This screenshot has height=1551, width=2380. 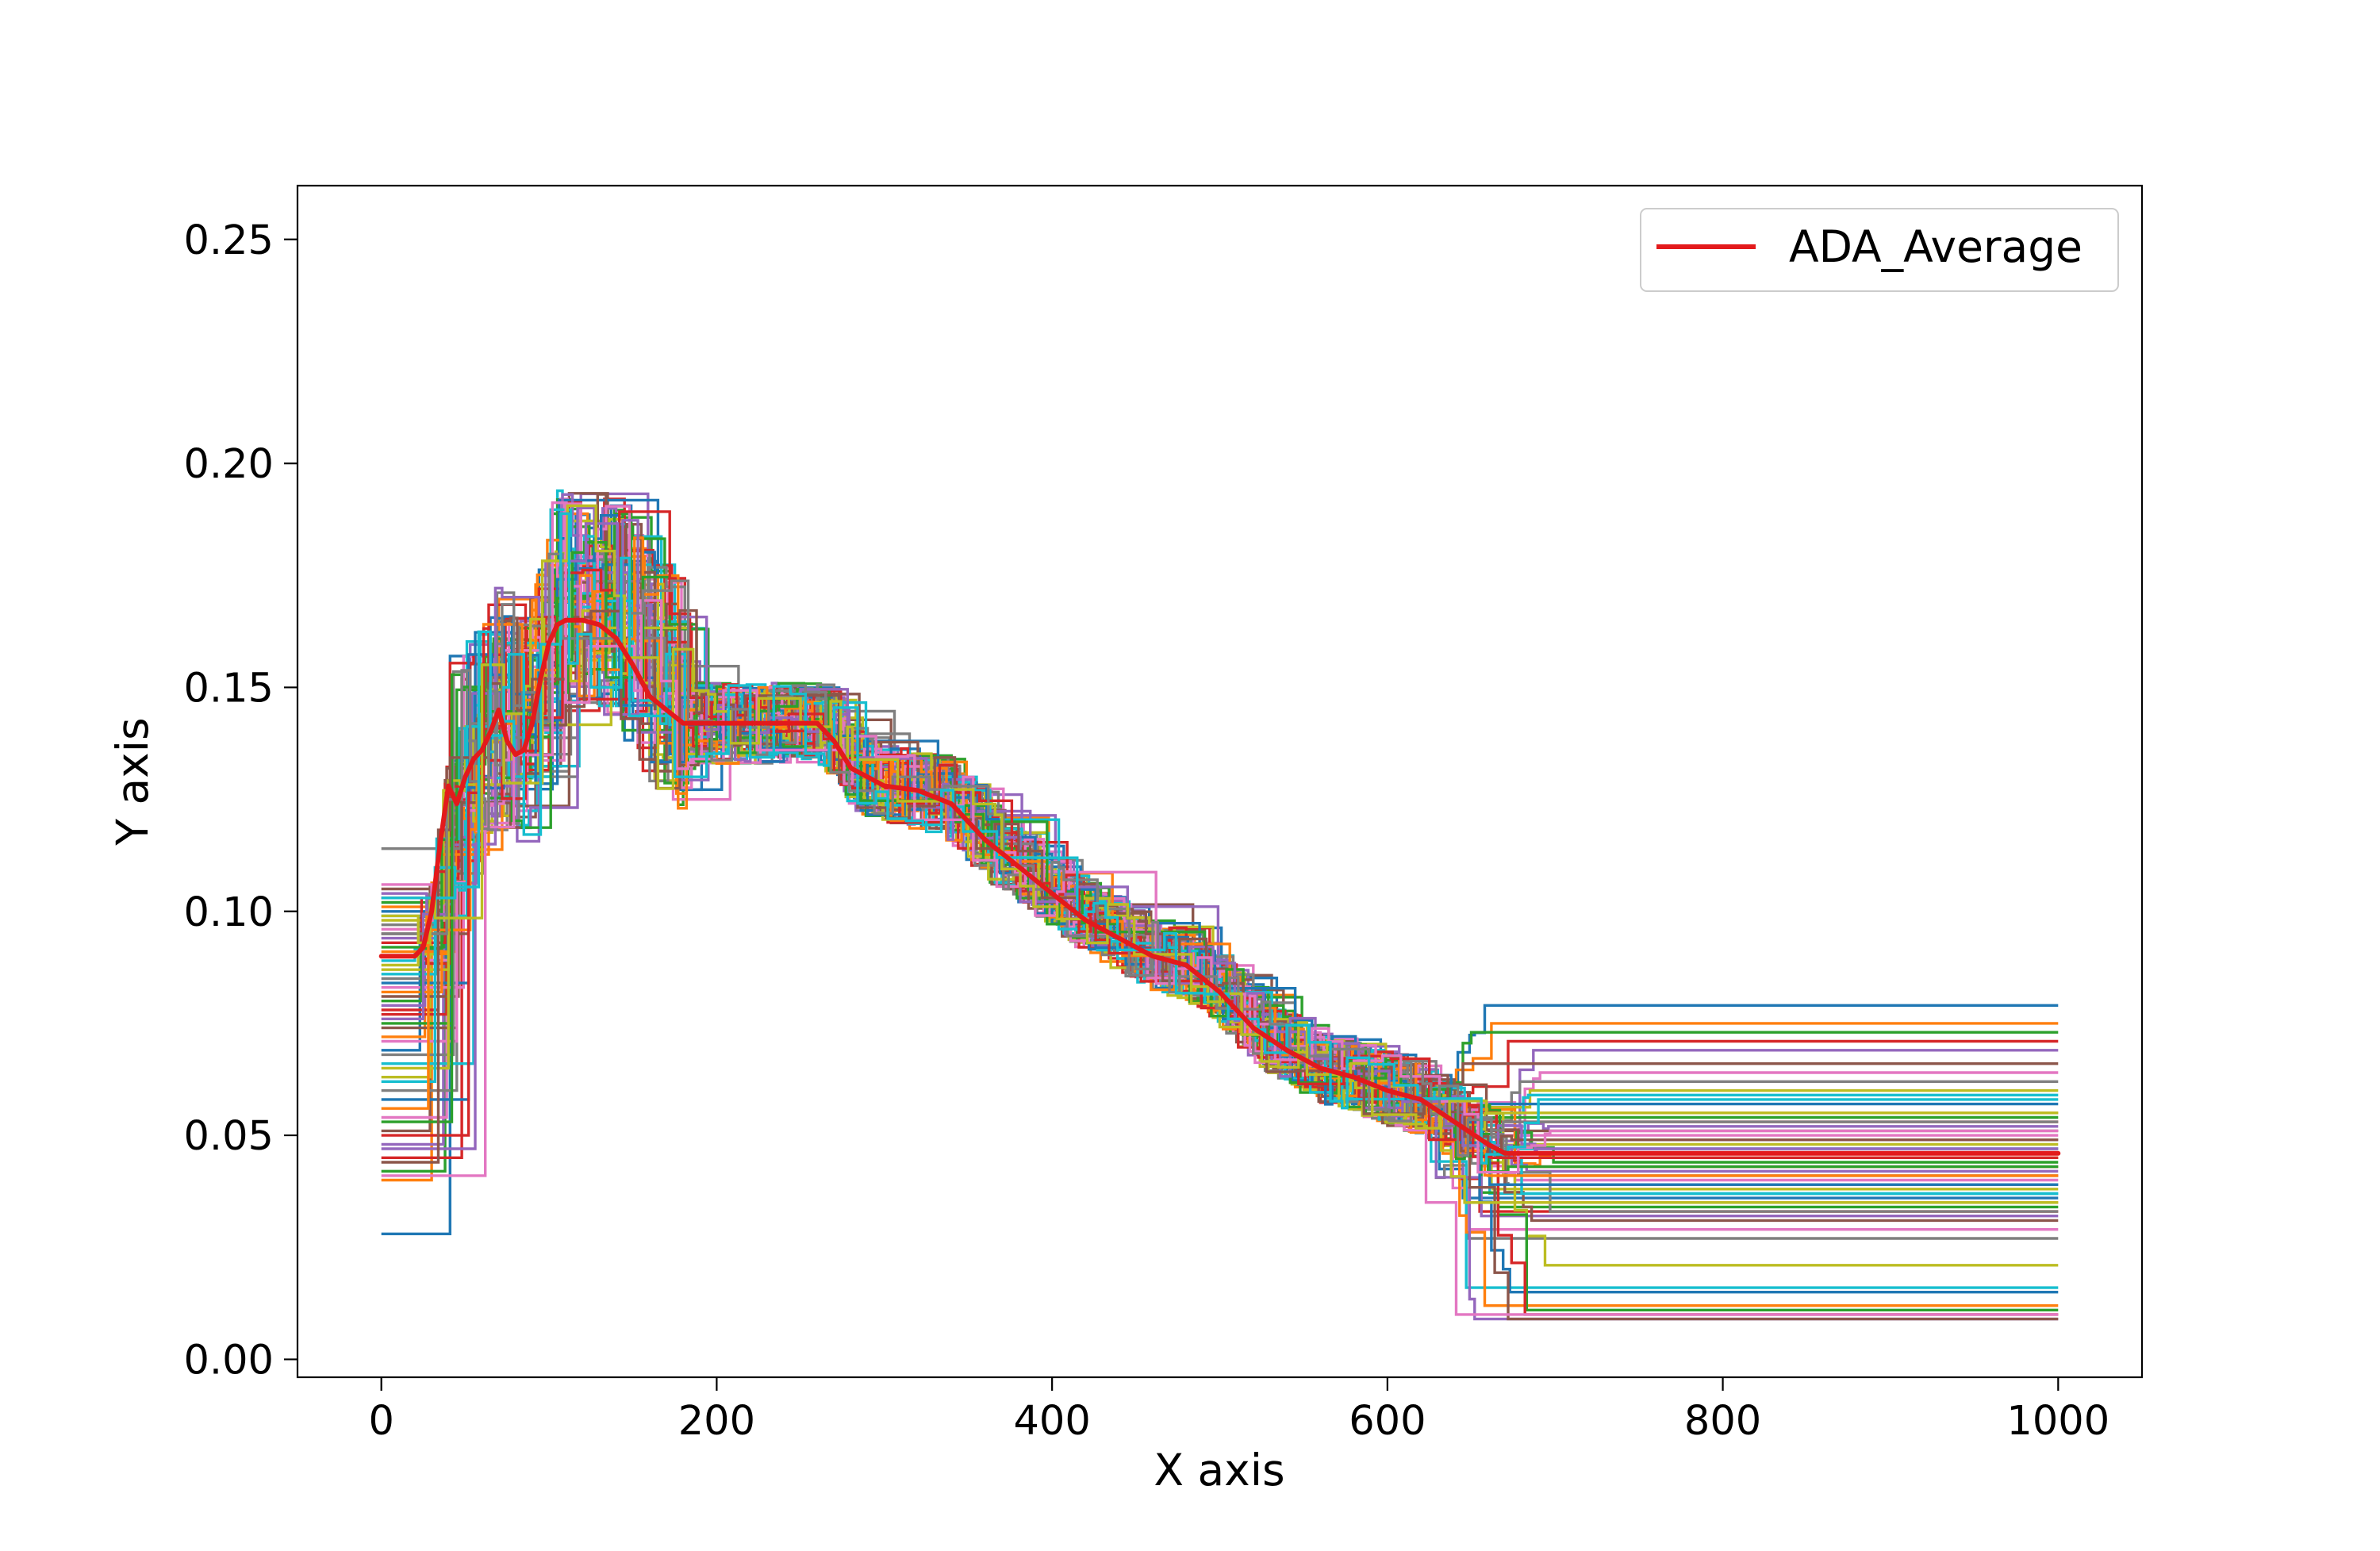 I want to click on x-tick-label: 600, so click(x=1387, y=1421).